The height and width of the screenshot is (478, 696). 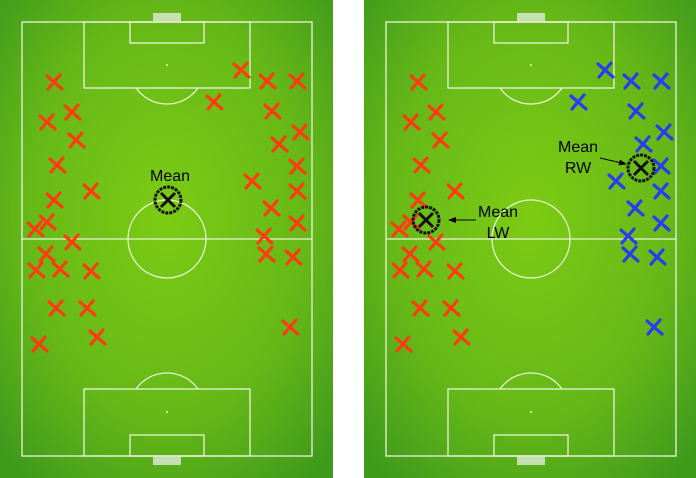 I want to click on mean-lw-circled-x-icon, so click(x=426, y=220).